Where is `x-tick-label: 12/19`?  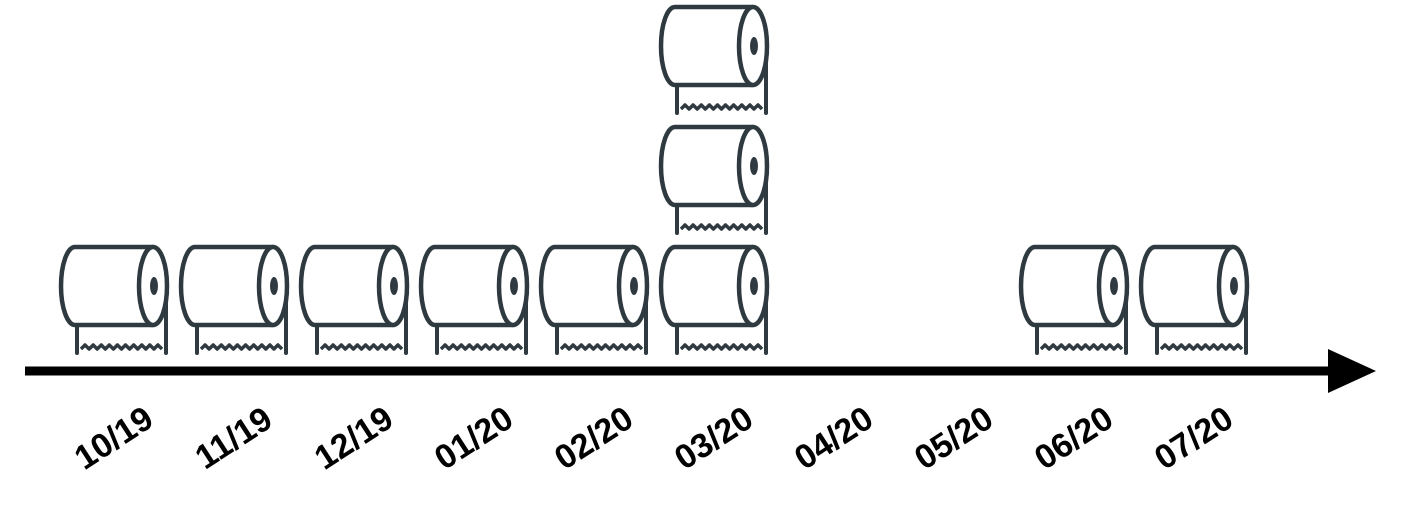 x-tick-label: 12/19 is located at coordinates (354, 438).